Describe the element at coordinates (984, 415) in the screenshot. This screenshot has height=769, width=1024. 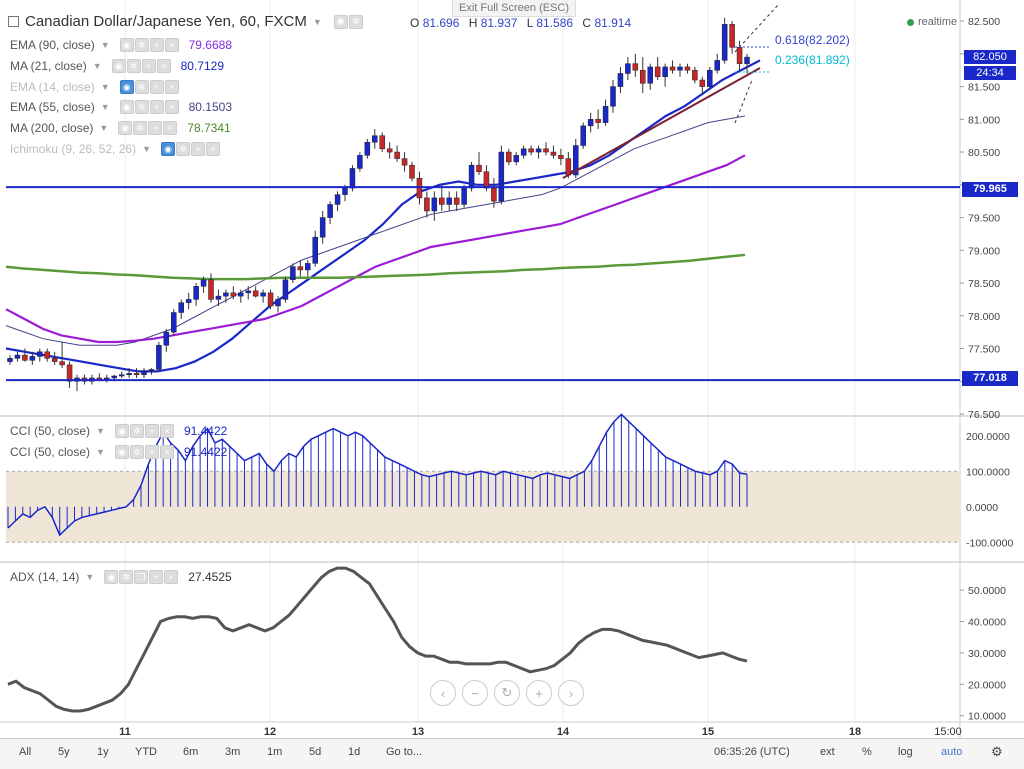
I see `price-tick-label: 76.500` at that location.